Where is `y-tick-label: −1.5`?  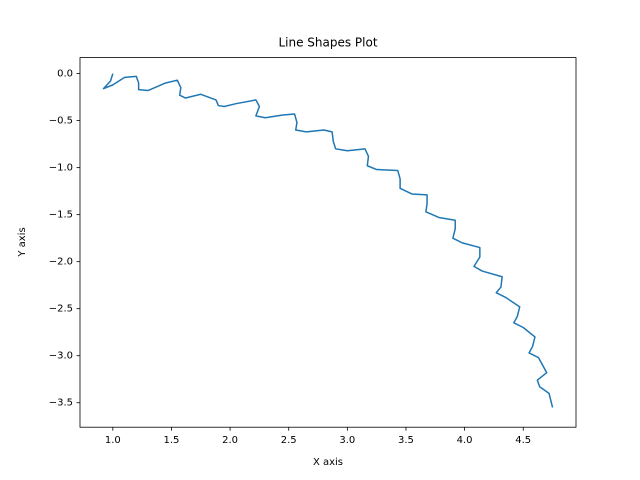
y-tick-label: −1.5 is located at coordinates (61, 215).